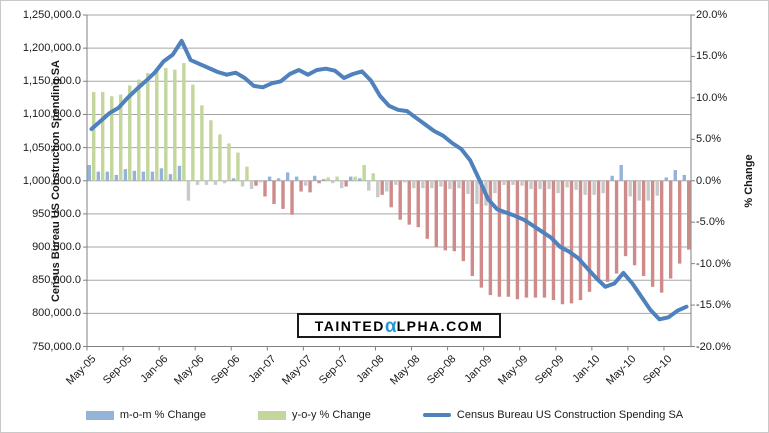 The image size is (769, 433). Describe the element at coordinates (709, 139) in the screenshot. I see `right-axis-tick-label: 5.0%` at that location.